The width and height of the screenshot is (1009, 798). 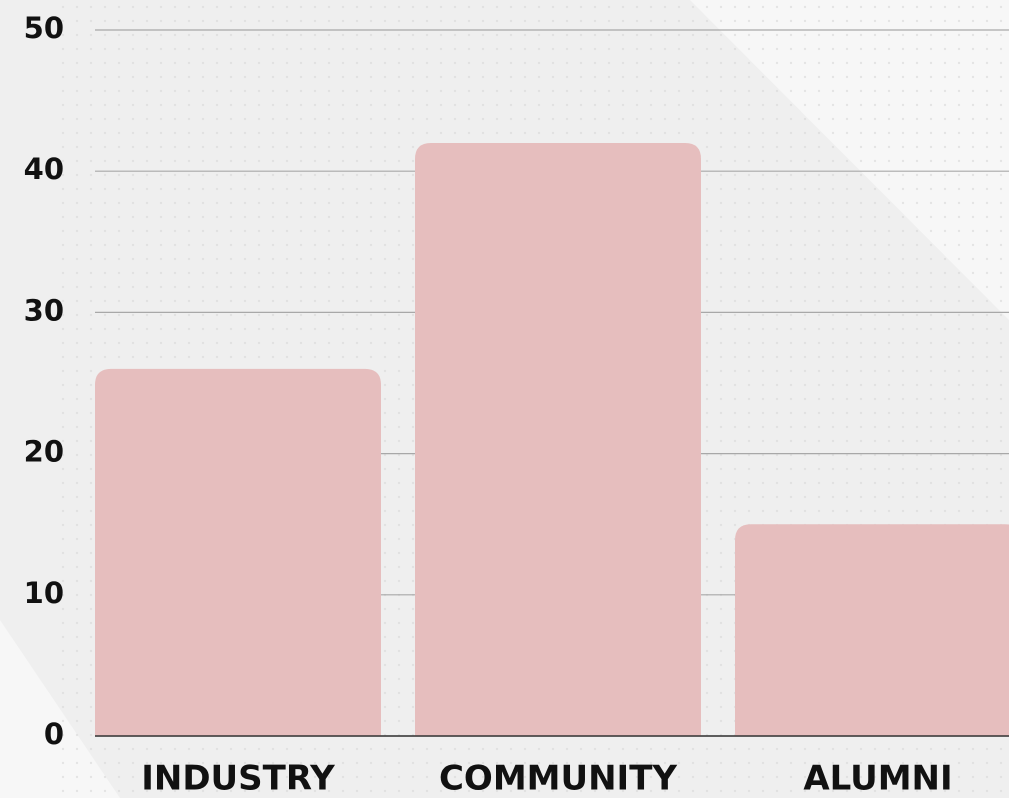 I want to click on y-tick-label: 20, so click(x=44, y=452).